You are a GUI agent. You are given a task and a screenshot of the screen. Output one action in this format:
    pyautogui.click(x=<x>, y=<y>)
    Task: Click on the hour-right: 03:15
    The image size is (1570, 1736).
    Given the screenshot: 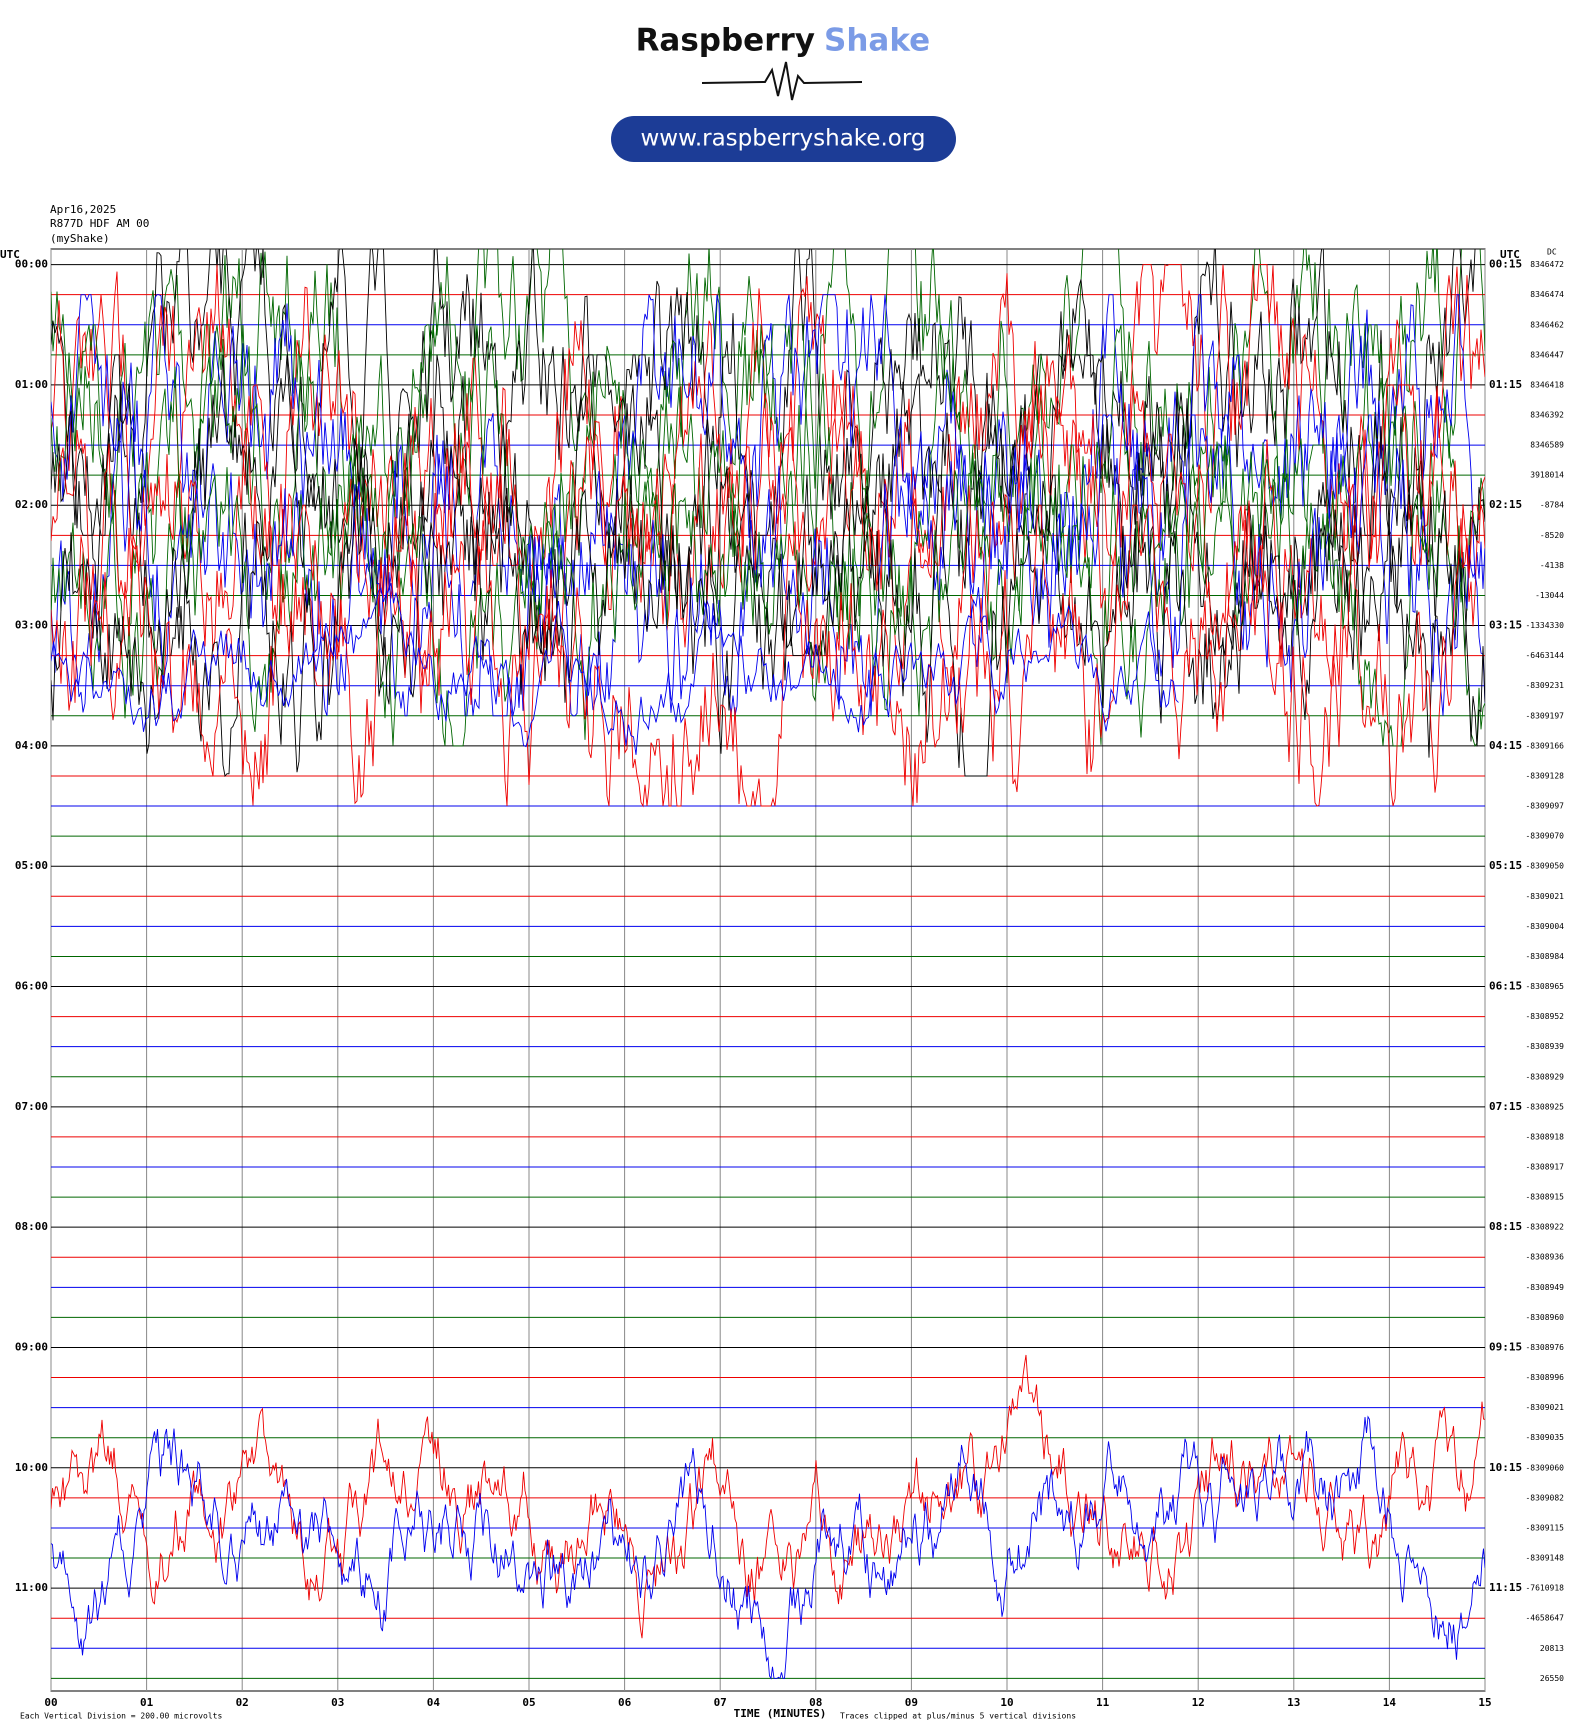 What is the action you would take?
    pyautogui.click(x=1505, y=625)
    